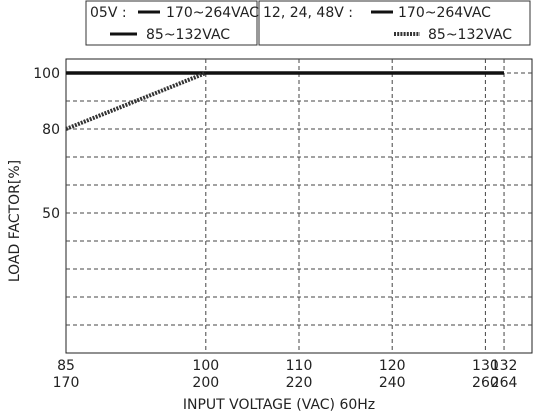 The height and width of the screenshot is (414, 535). I want to click on series-line-dotted, so click(136, 101).